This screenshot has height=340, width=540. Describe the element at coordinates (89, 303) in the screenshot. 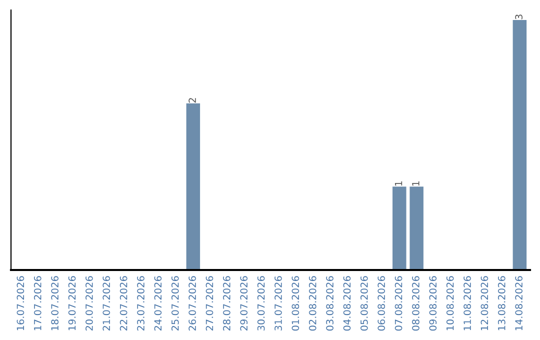

I see `x-tick-label: 20.07.2026` at that location.